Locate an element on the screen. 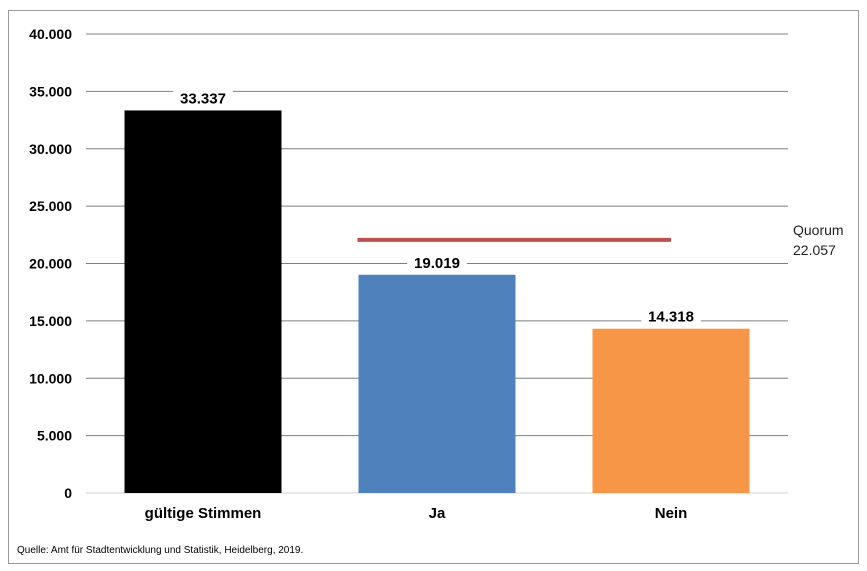 Image resolution: width=867 pixels, height=571 pixels. category-label: Ja is located at coordinates (437, 513).